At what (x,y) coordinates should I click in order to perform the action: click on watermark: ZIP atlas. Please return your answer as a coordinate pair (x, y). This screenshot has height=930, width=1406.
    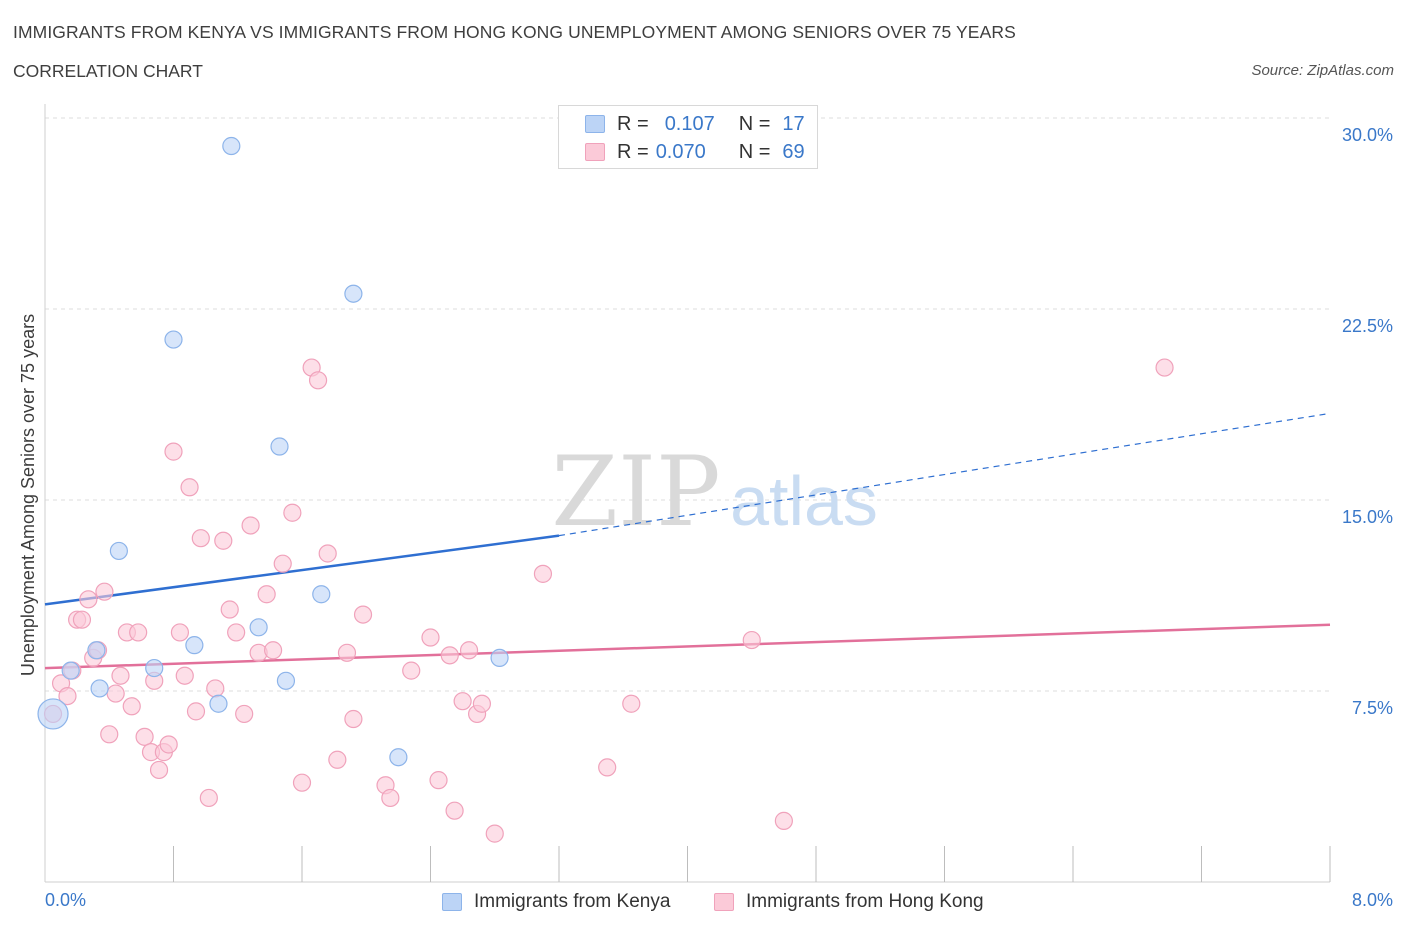
    Looking at the image, I should click on (714, 492).